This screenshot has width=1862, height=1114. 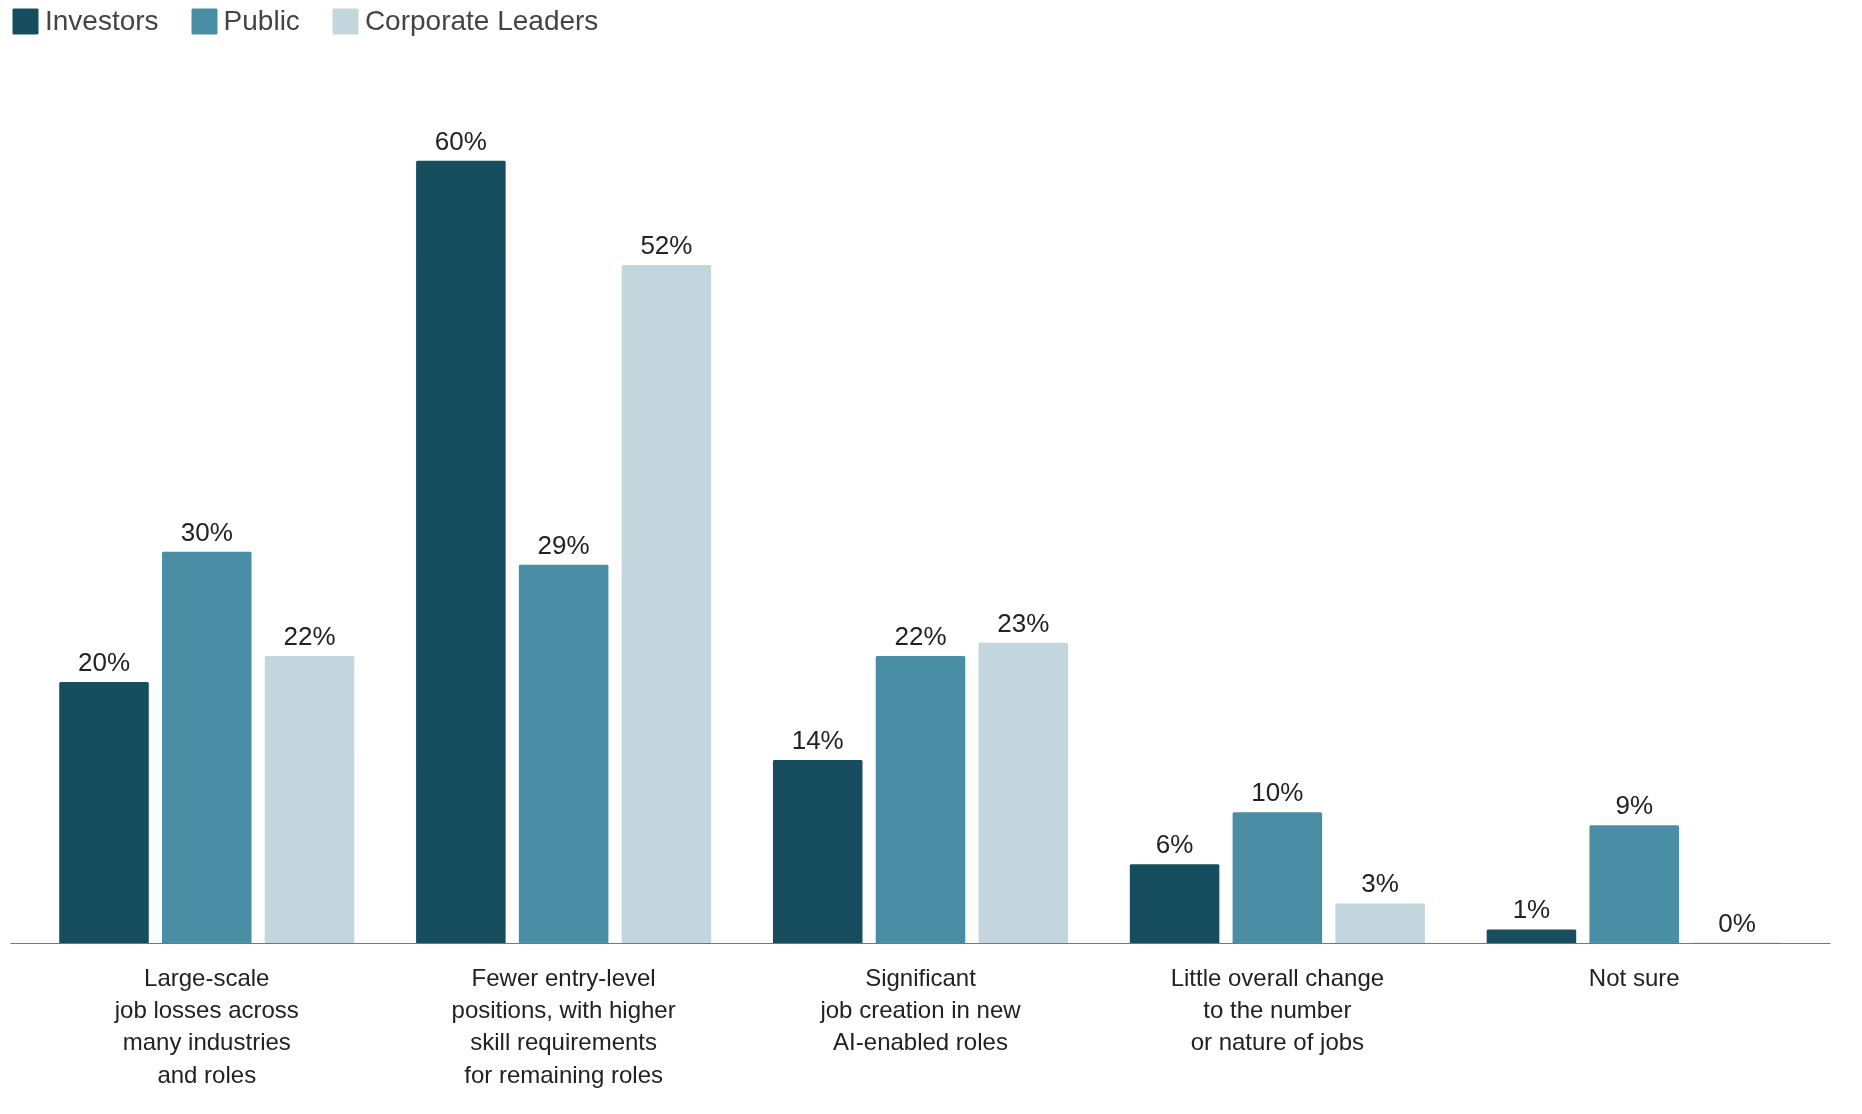 What do you see at coordinates (1277, 1009) in the screenshot?
I see `x-tick-label: Little overall change to the number or nature of jobs` at bounding box center [1277, 1009].